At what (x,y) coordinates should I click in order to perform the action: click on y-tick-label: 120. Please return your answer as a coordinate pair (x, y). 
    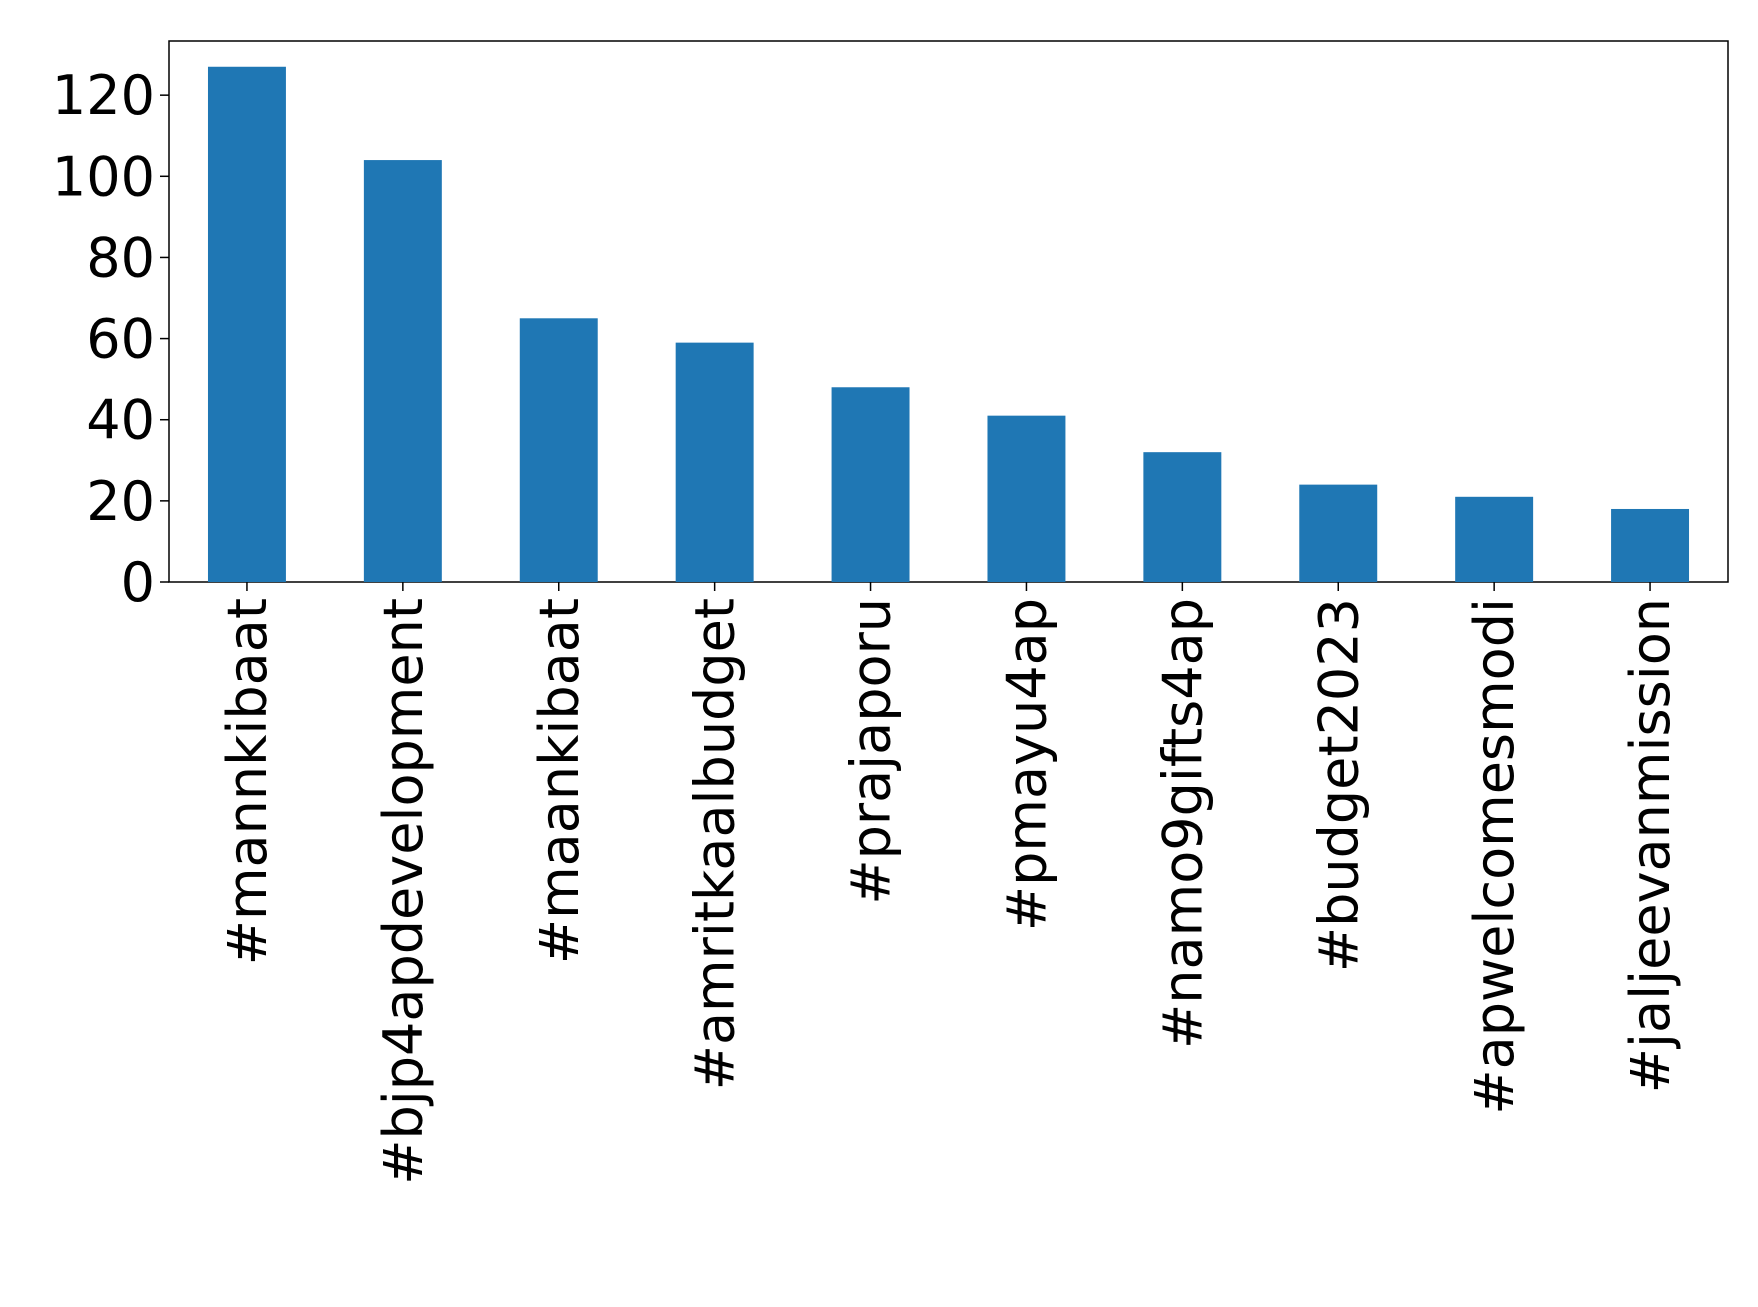
    Looking at the image, I should click on (103, 95).